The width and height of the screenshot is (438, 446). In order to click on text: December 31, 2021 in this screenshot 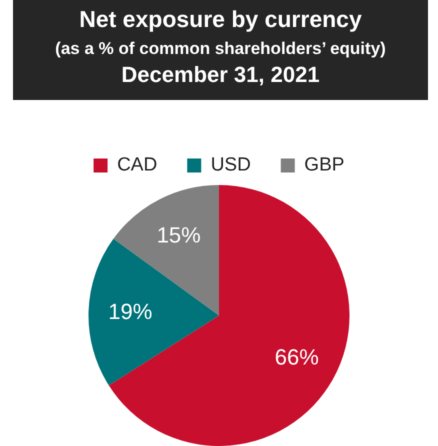, I will do `click(220, 75)`.